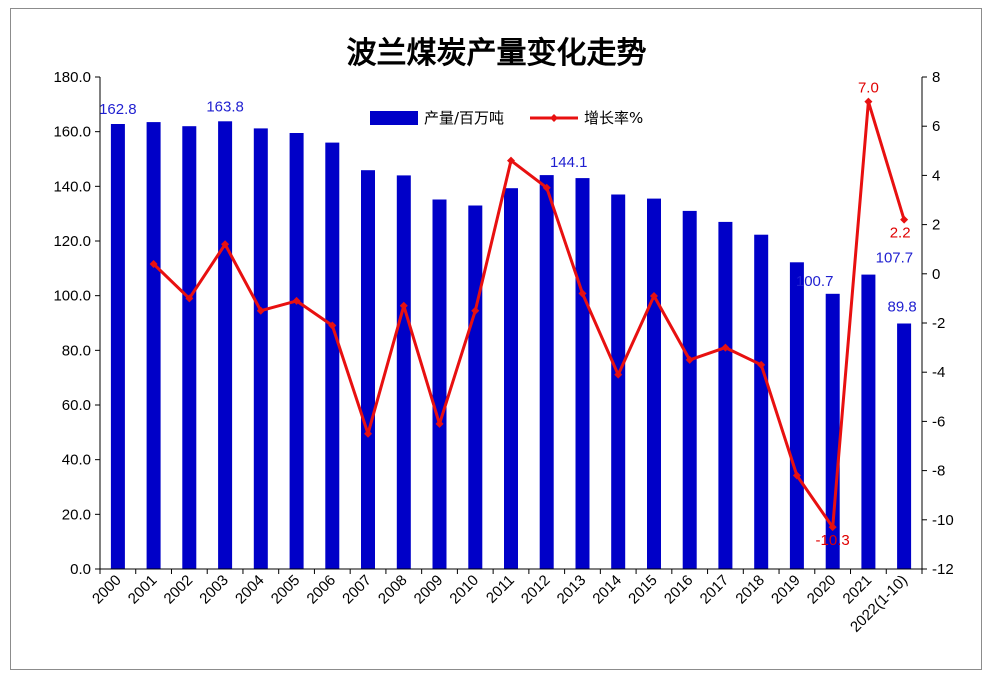 The image size is (993, 681). What do you see at coordinates (394, 118) in the screenshot?
I see `legend-bar-swatch` at bounding box center [394, 118].